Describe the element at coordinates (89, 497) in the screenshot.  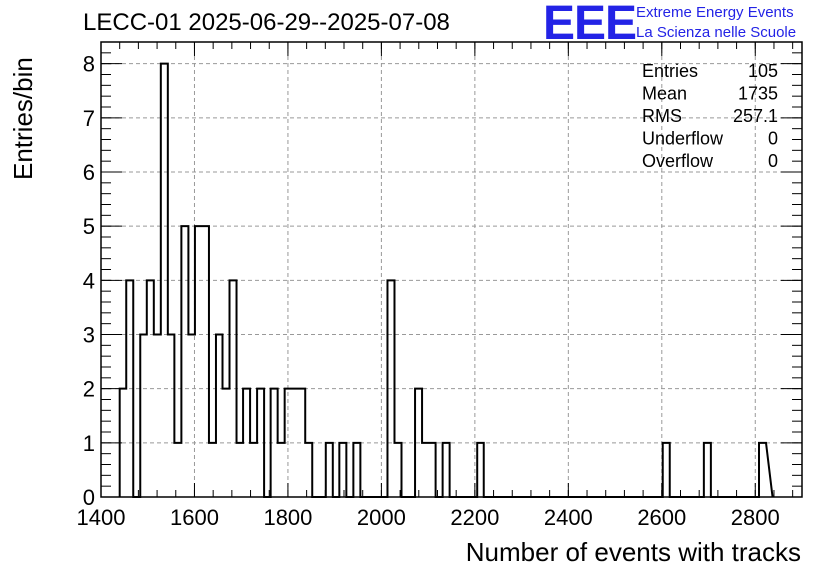
I see `y-tick-label: 0` at that location.